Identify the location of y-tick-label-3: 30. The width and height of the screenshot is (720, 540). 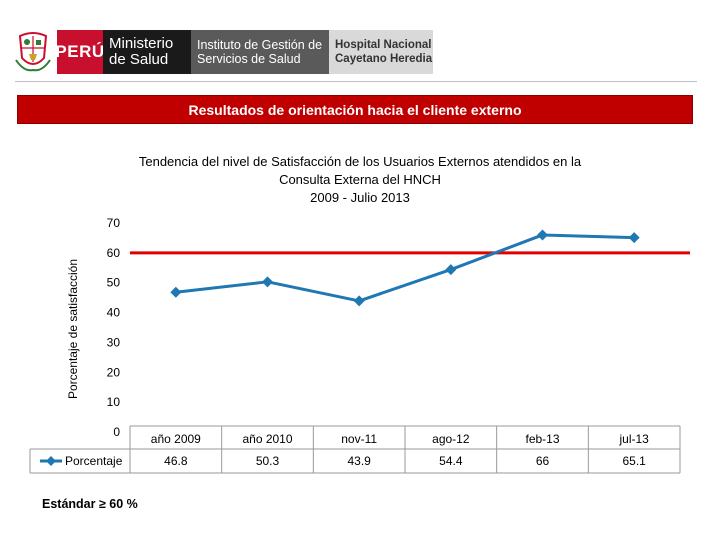
(114, 342).